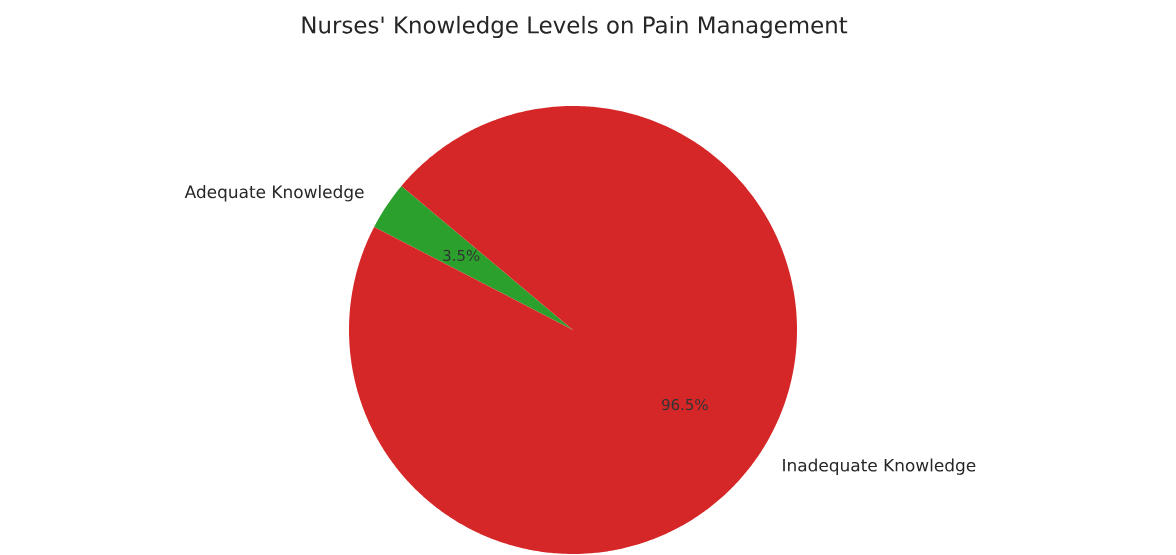 This screenshot has height=555, width=1176. I want to click on data-label: 3.5%, so click(461, 255).